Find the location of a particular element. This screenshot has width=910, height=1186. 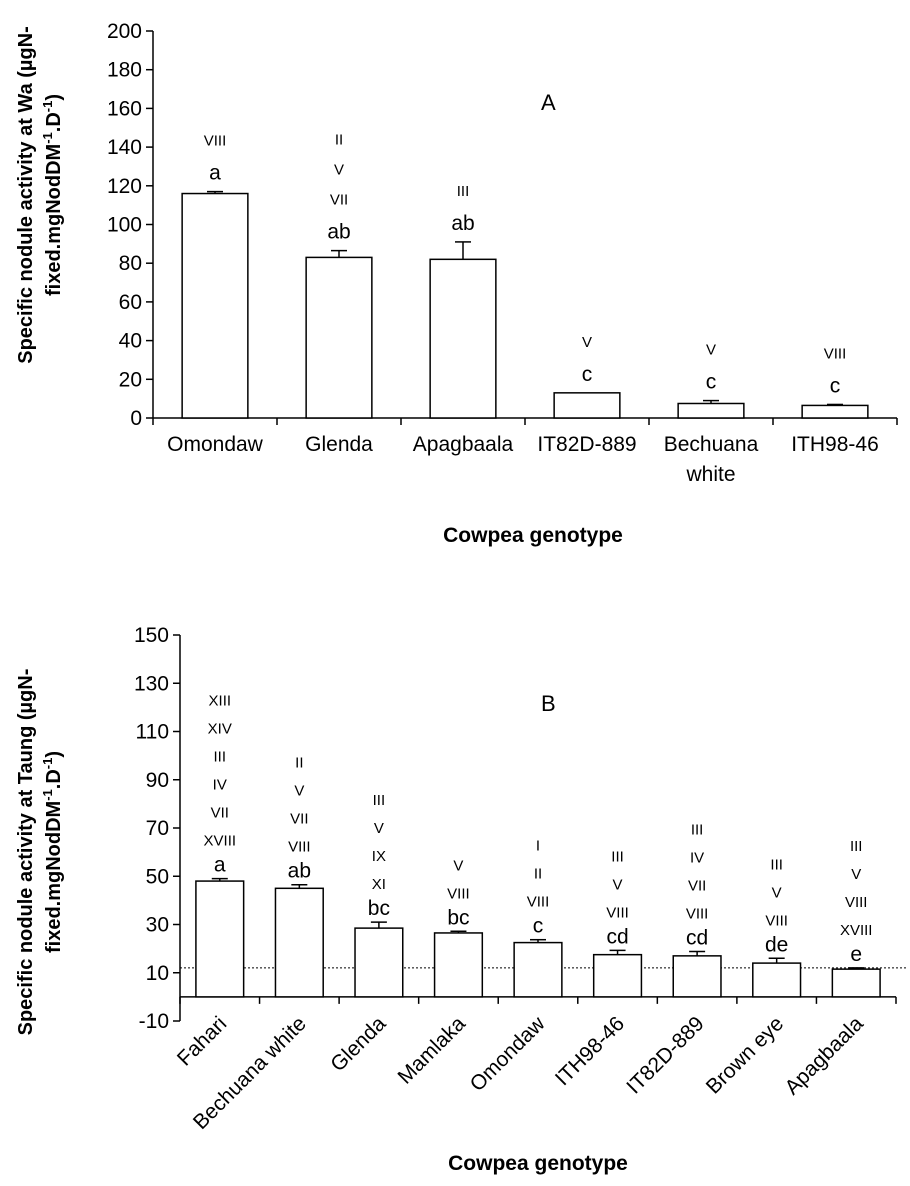

panel-a-y-tick-label: 20 is located at coordinates (130, 379).